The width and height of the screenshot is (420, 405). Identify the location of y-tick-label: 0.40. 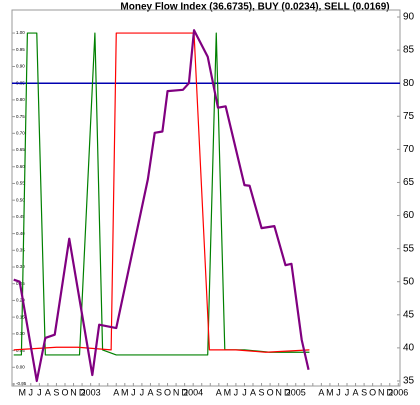
(20, 233).